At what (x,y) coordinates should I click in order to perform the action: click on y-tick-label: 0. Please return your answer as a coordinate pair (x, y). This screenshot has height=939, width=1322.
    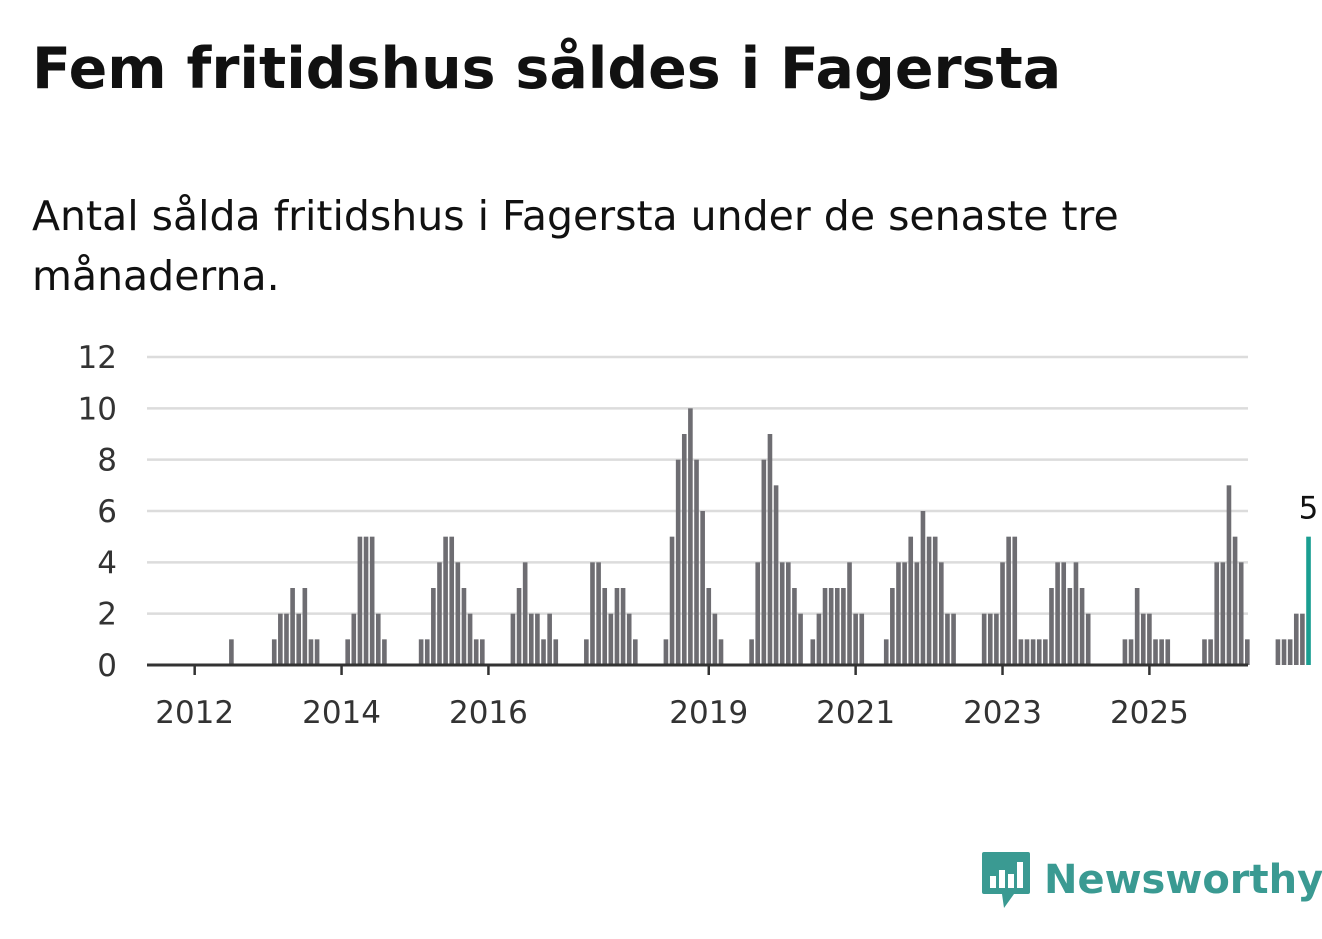
    Looking at the image, I should click on (107, 666).